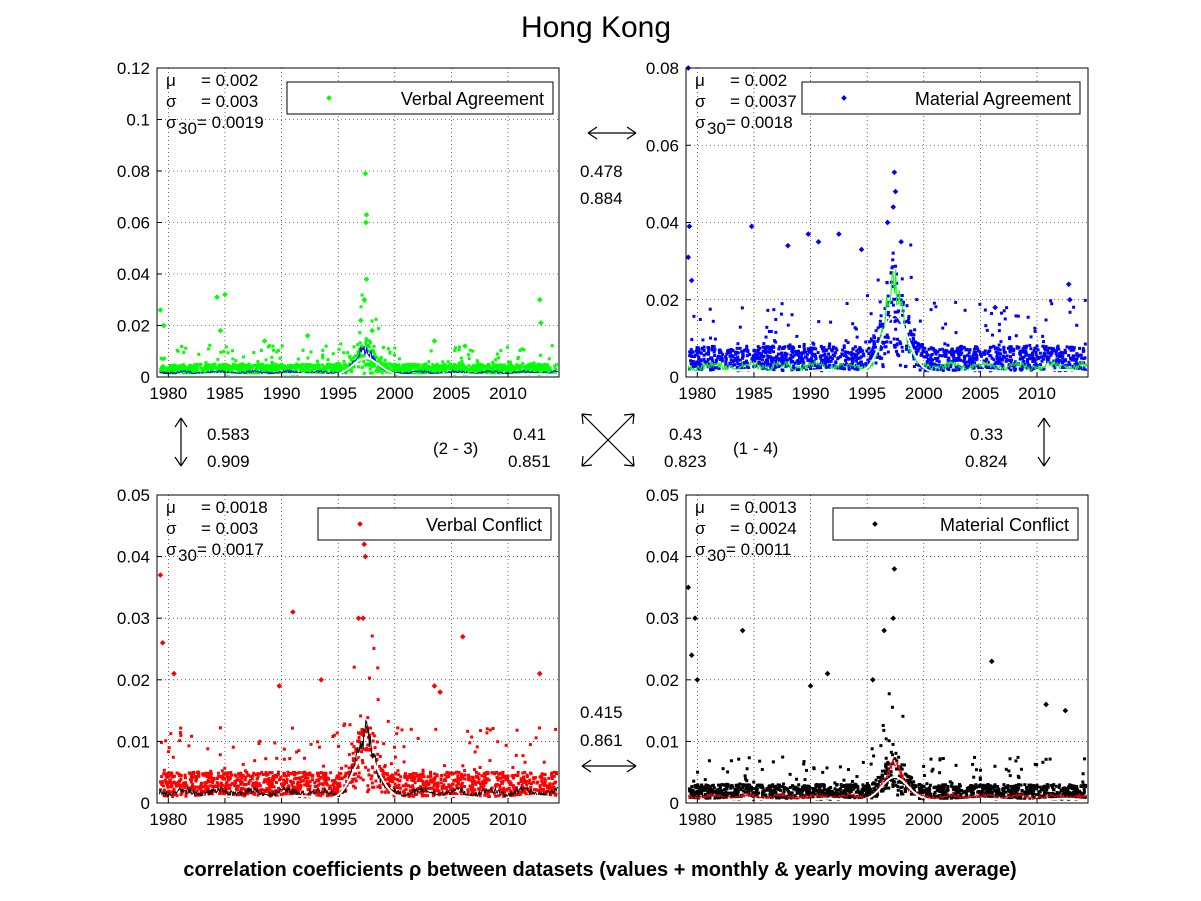 The width and height of the screenshot is (1201, 901). Describe the element at coordinates (887, 649) in the screenshot. I see `plot-area` at that location.